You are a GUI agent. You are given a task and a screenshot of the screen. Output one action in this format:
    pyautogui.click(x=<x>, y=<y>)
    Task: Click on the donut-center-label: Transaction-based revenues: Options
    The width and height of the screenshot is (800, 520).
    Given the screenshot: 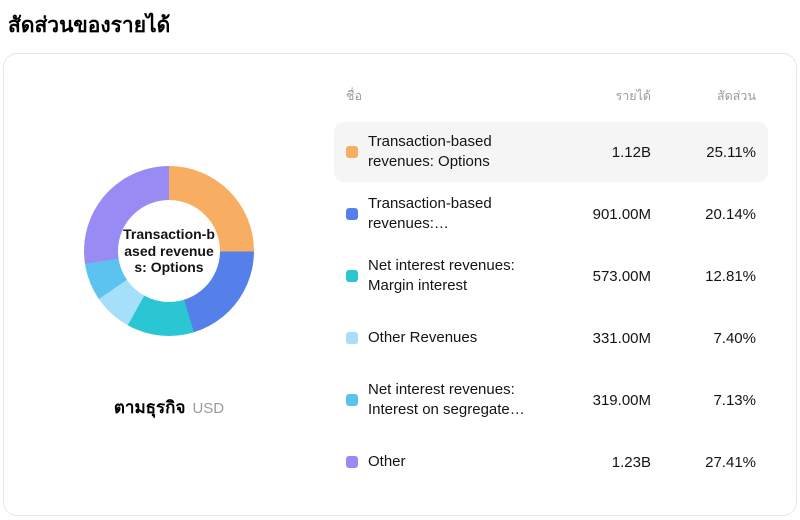 What is the action you would take?
    pyautogui.click(x=169, y=251)
    